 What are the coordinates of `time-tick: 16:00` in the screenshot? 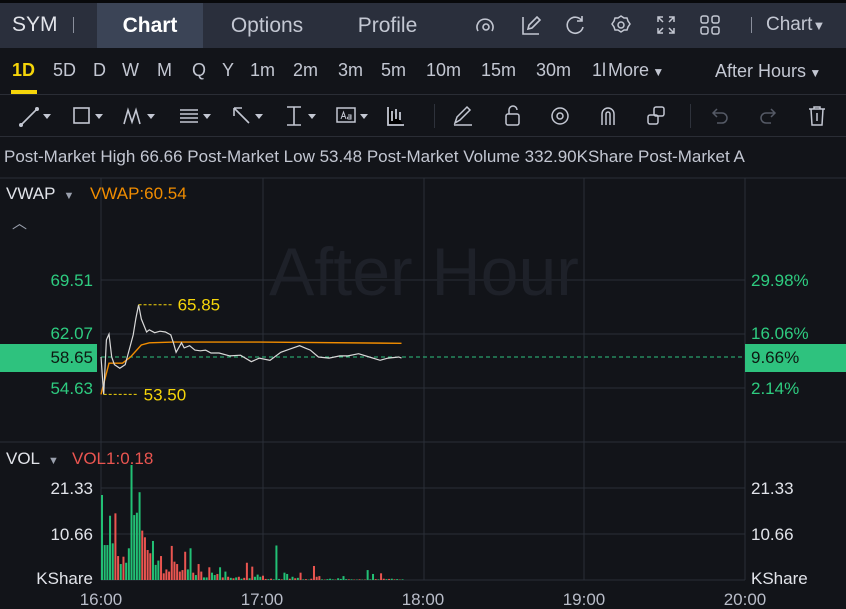 It's located at (101, 599).